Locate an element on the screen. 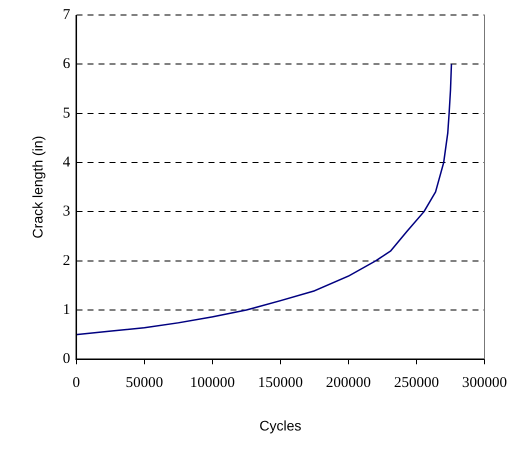 This screenshot has height=449, width=517. x-axis-title: Cycles is located at coordinates (280, 425).